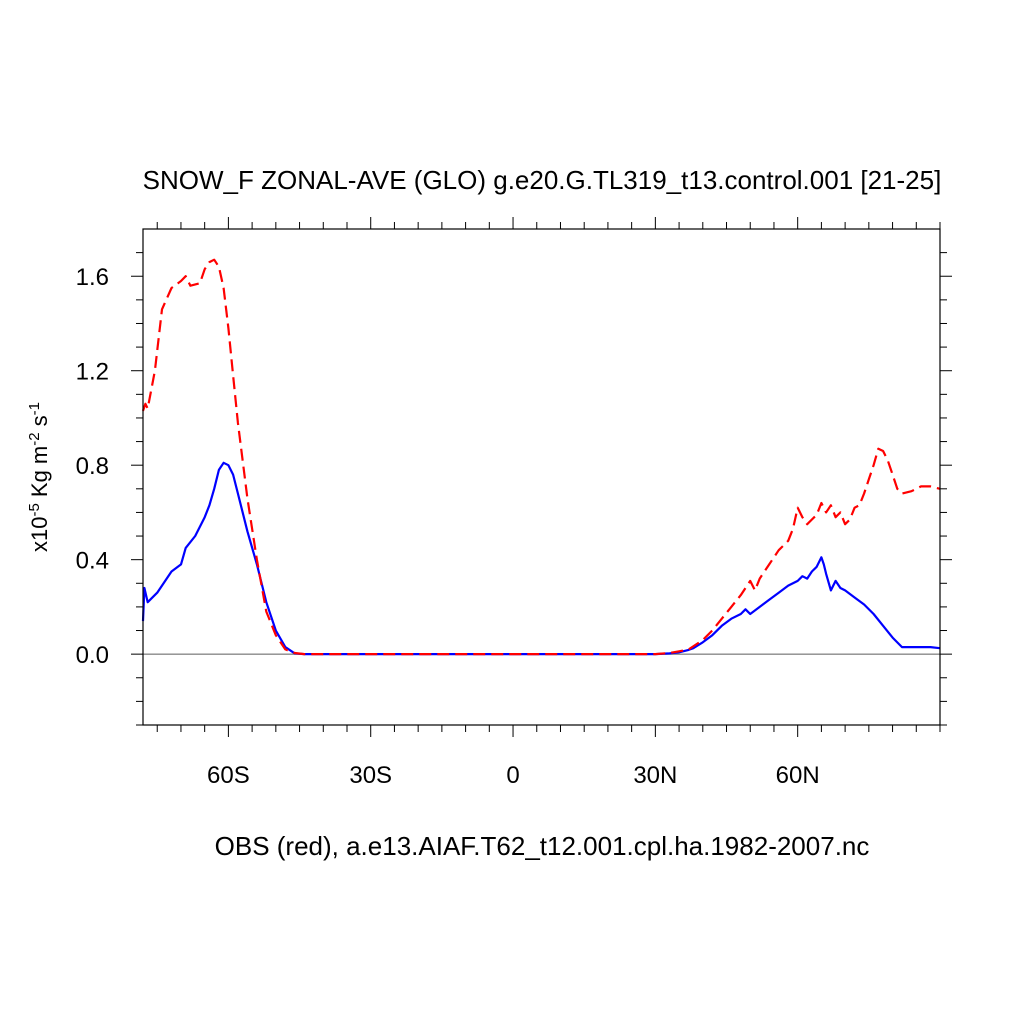  What do you see at coordinates (512, 775) in the screenshot?
I see `x-tick-label: 0` at bounding box center [512, 775].